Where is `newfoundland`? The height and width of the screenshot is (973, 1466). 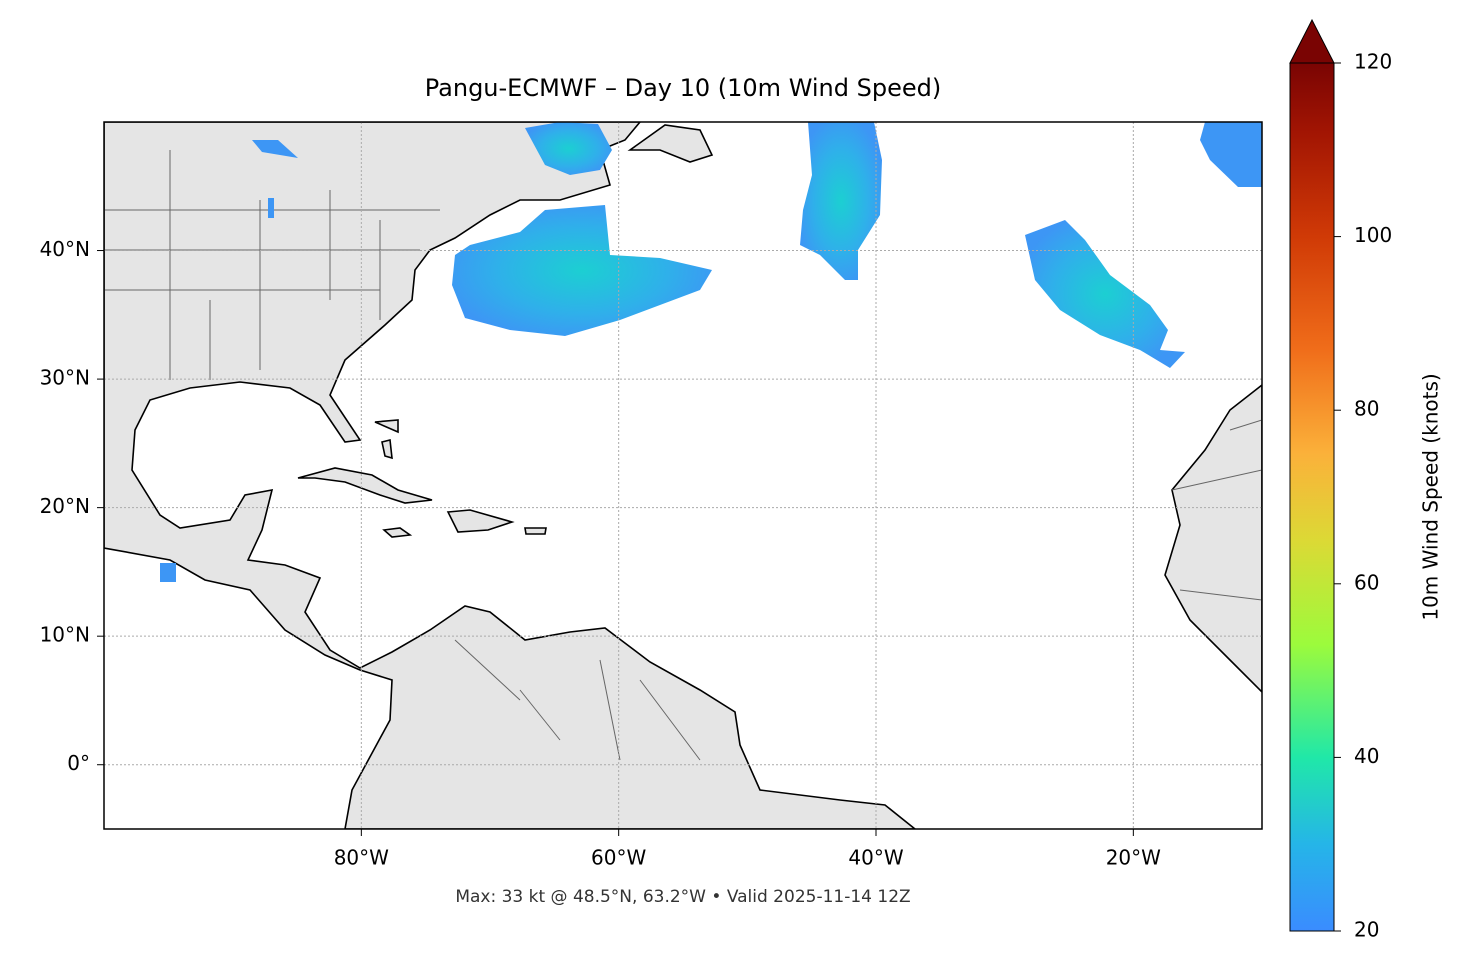
newfoundland is located at coordinates (670, 143).